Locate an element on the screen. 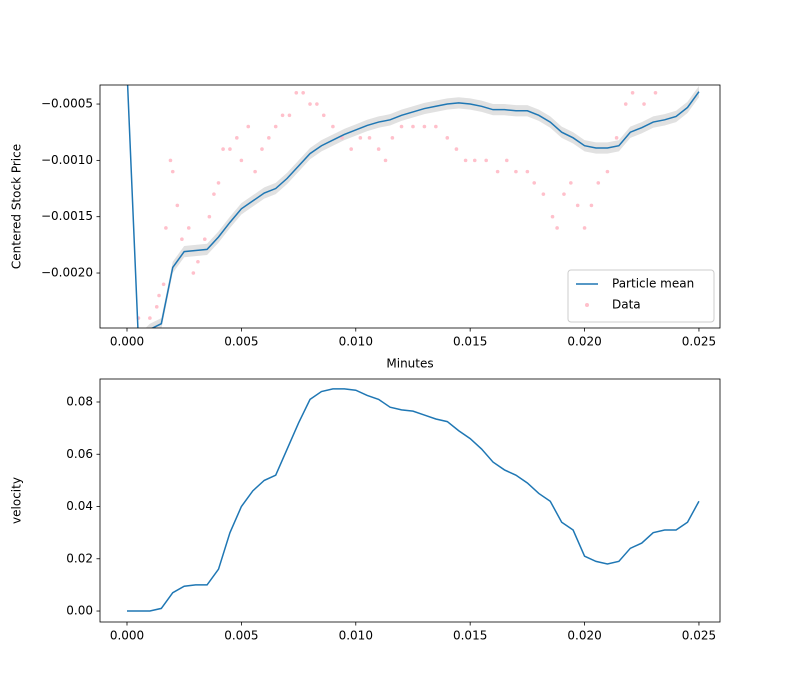 The image size is (800, 700). y-tick-label: 0.00 is located at coordinates (79, 611).